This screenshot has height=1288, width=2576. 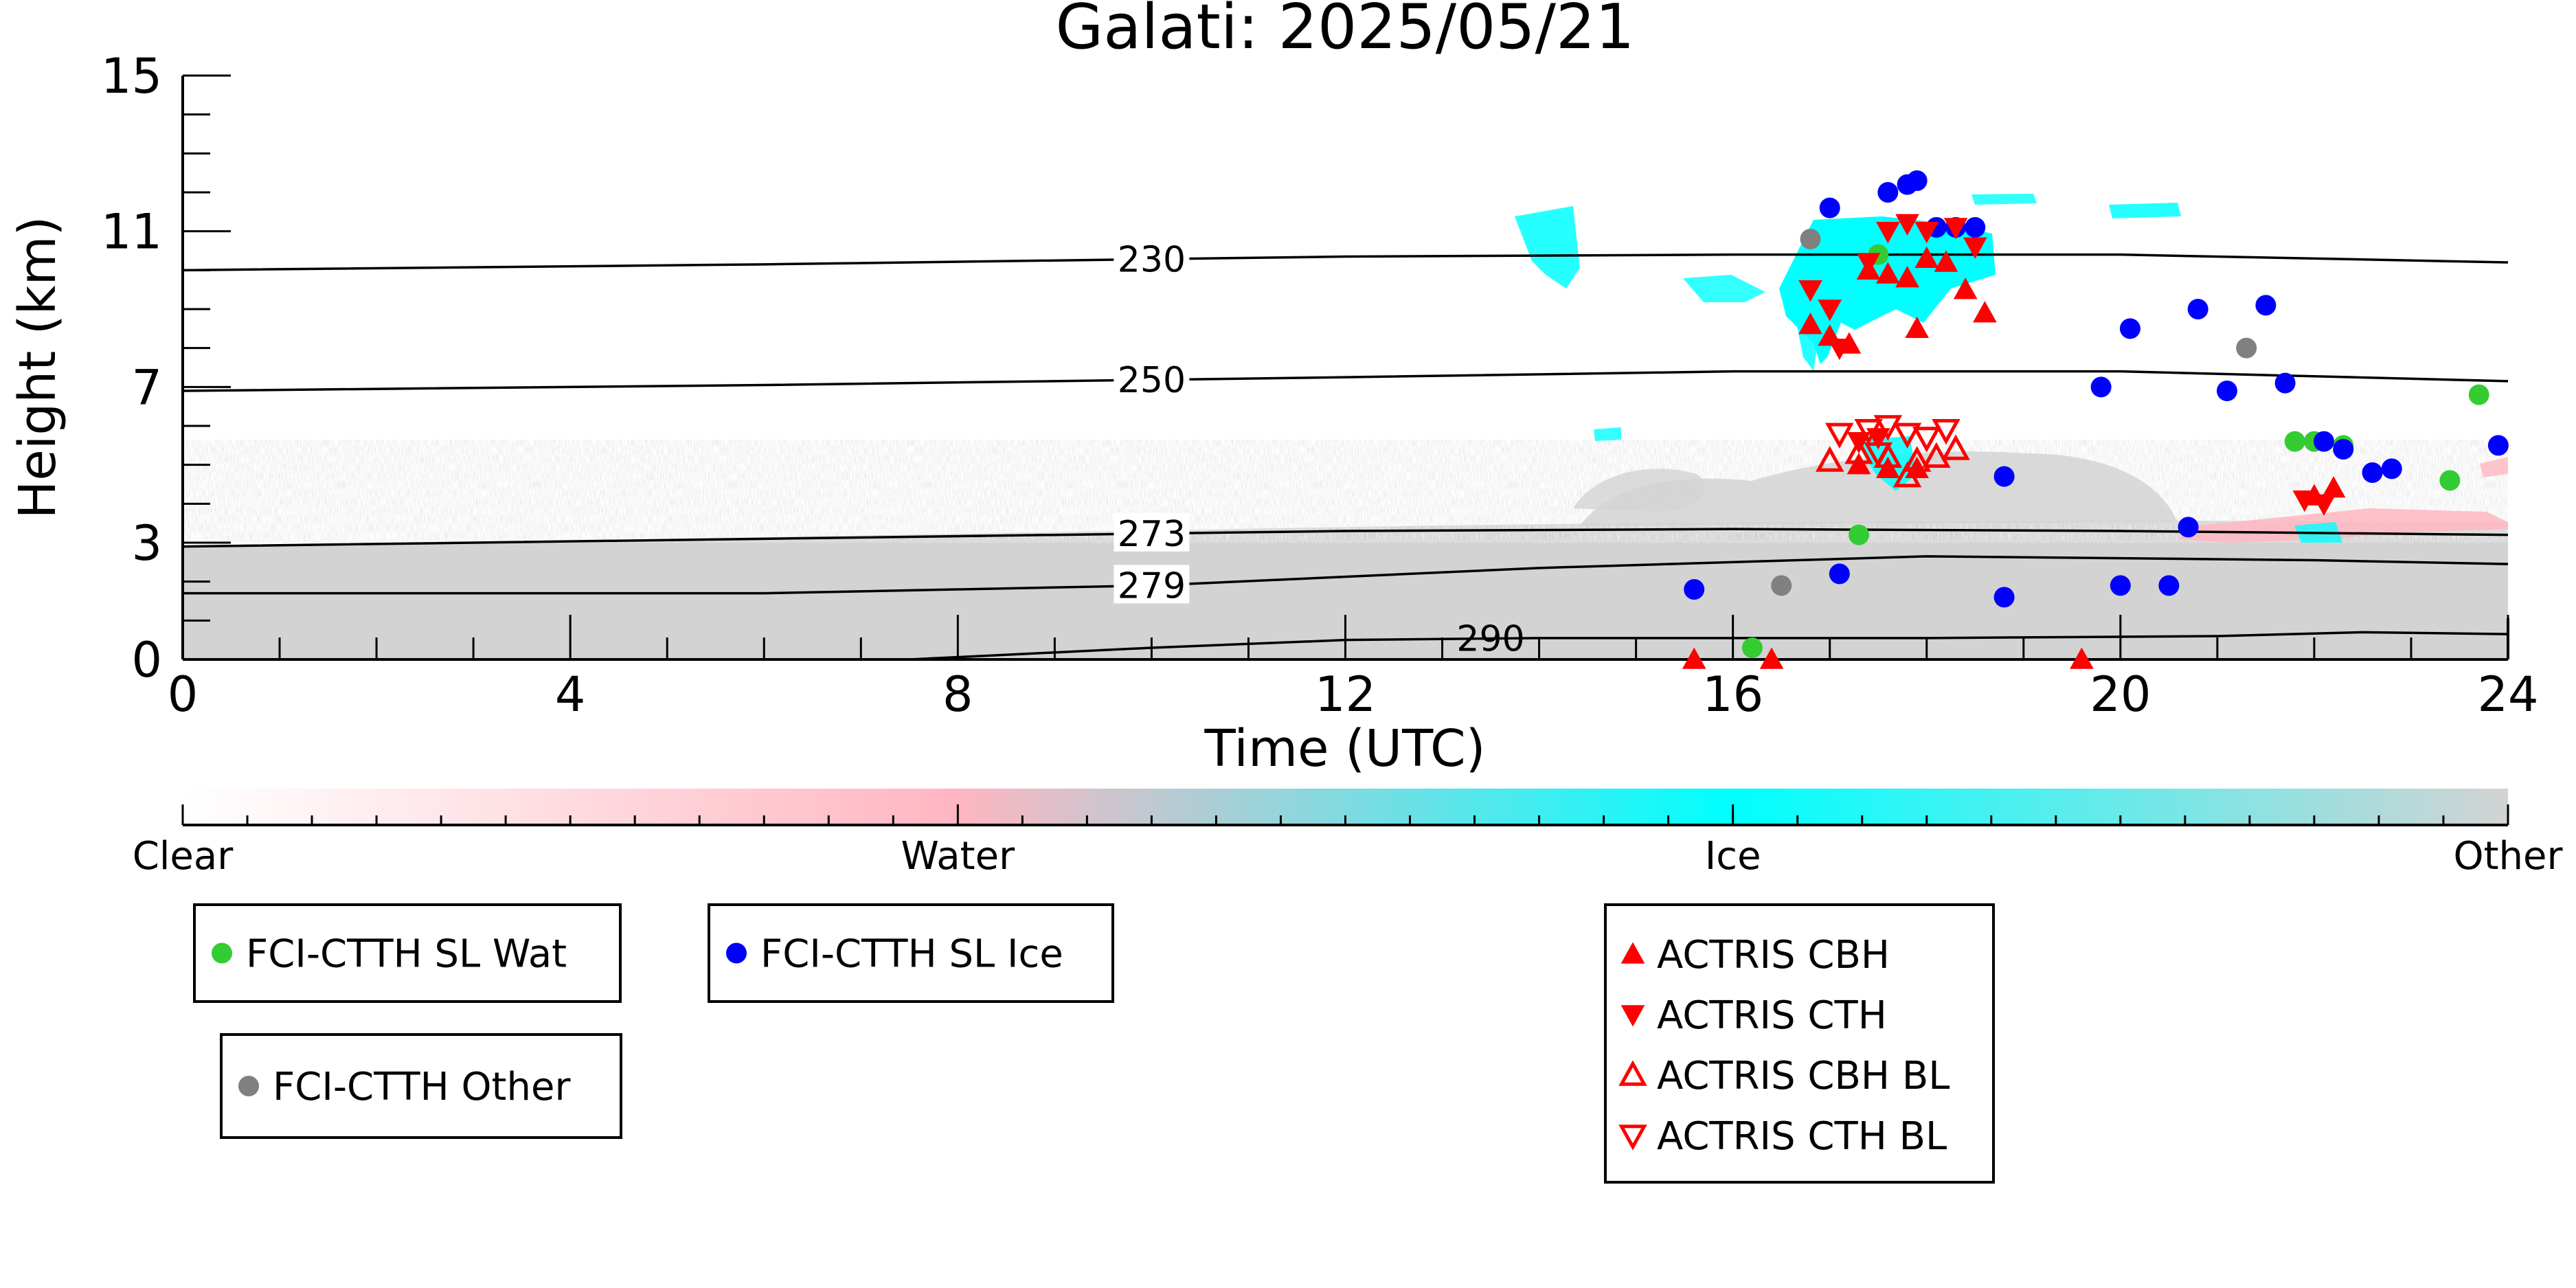 What do you see at coordinates (1344, 31) in the screenshot?
I see `chart-title: Galati: 2025/05/21` at bounding box center [1344, 31].